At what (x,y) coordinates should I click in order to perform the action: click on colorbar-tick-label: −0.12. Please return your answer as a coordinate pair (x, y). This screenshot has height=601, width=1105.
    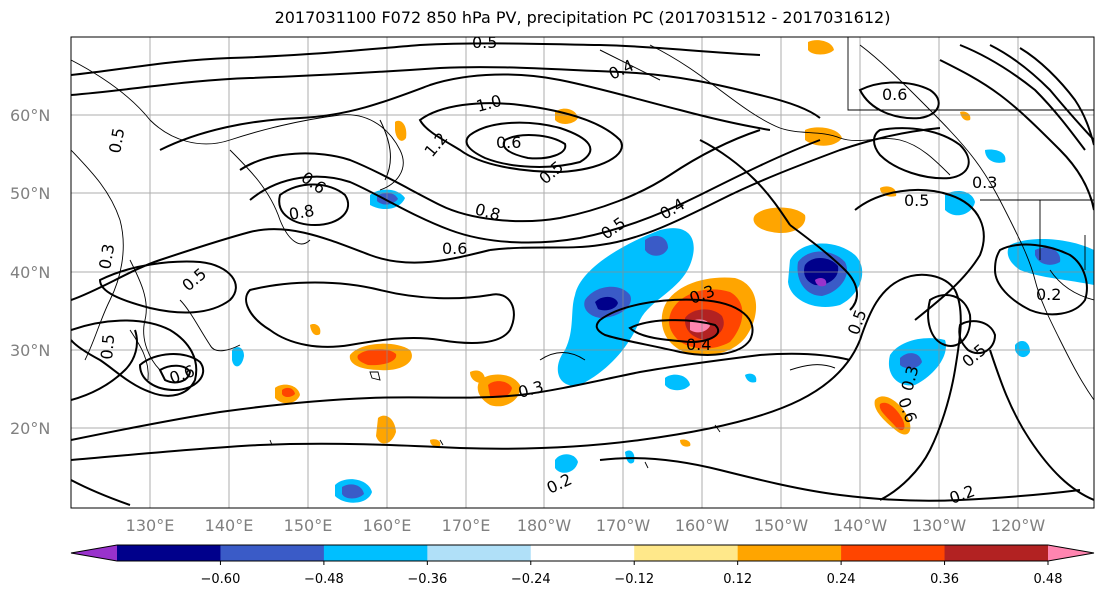
    Looking at the image, I should click on (634, 579).